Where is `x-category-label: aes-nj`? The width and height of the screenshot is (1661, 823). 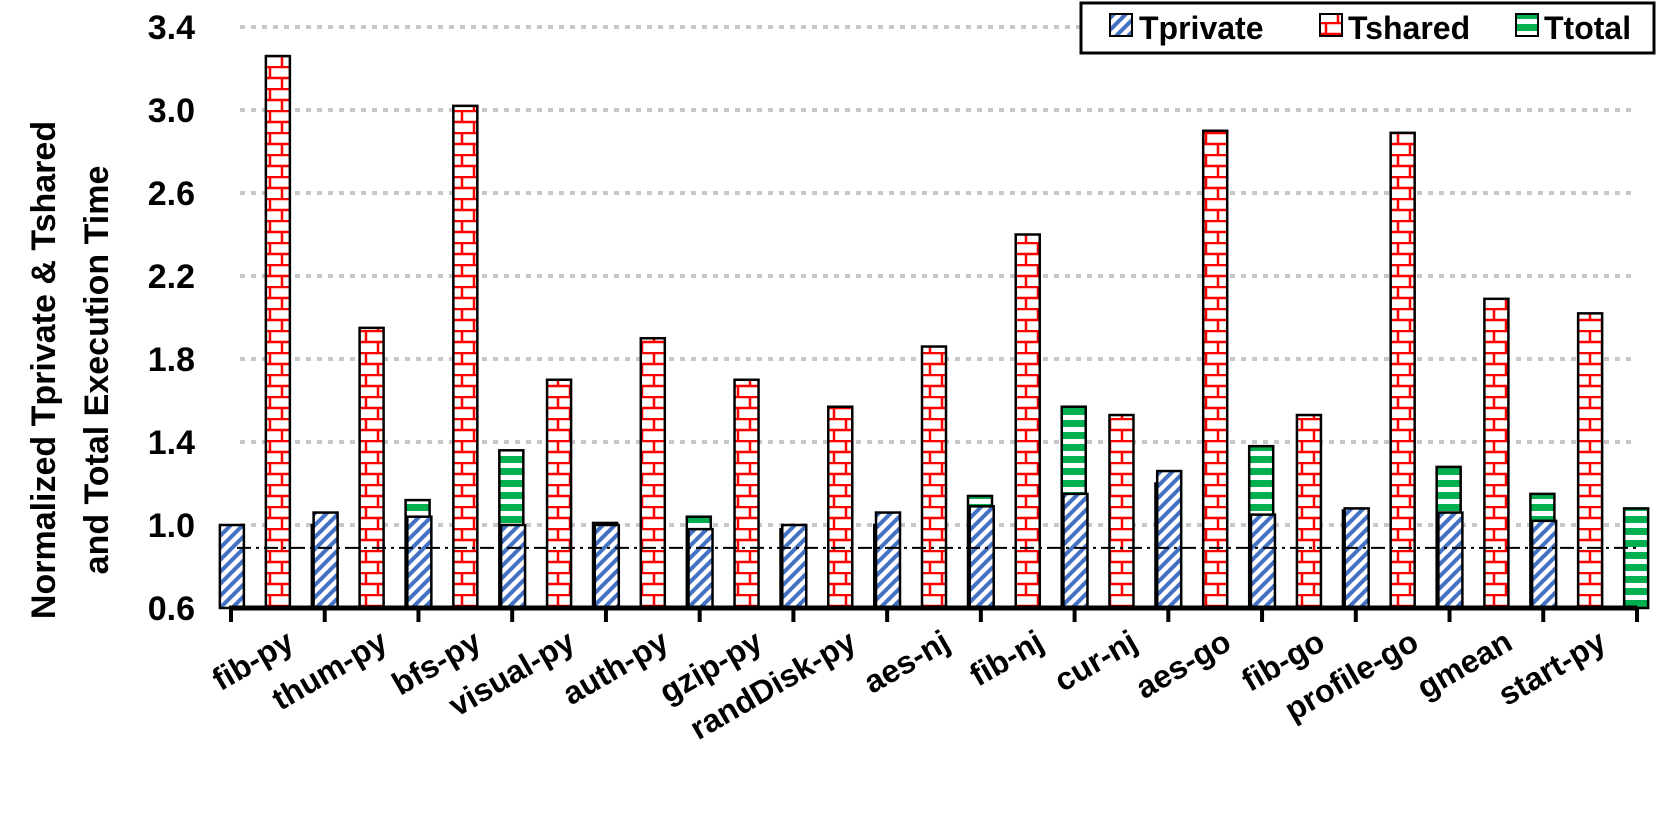
x-category-label: aes-nj is located at coordinates (906, 661).